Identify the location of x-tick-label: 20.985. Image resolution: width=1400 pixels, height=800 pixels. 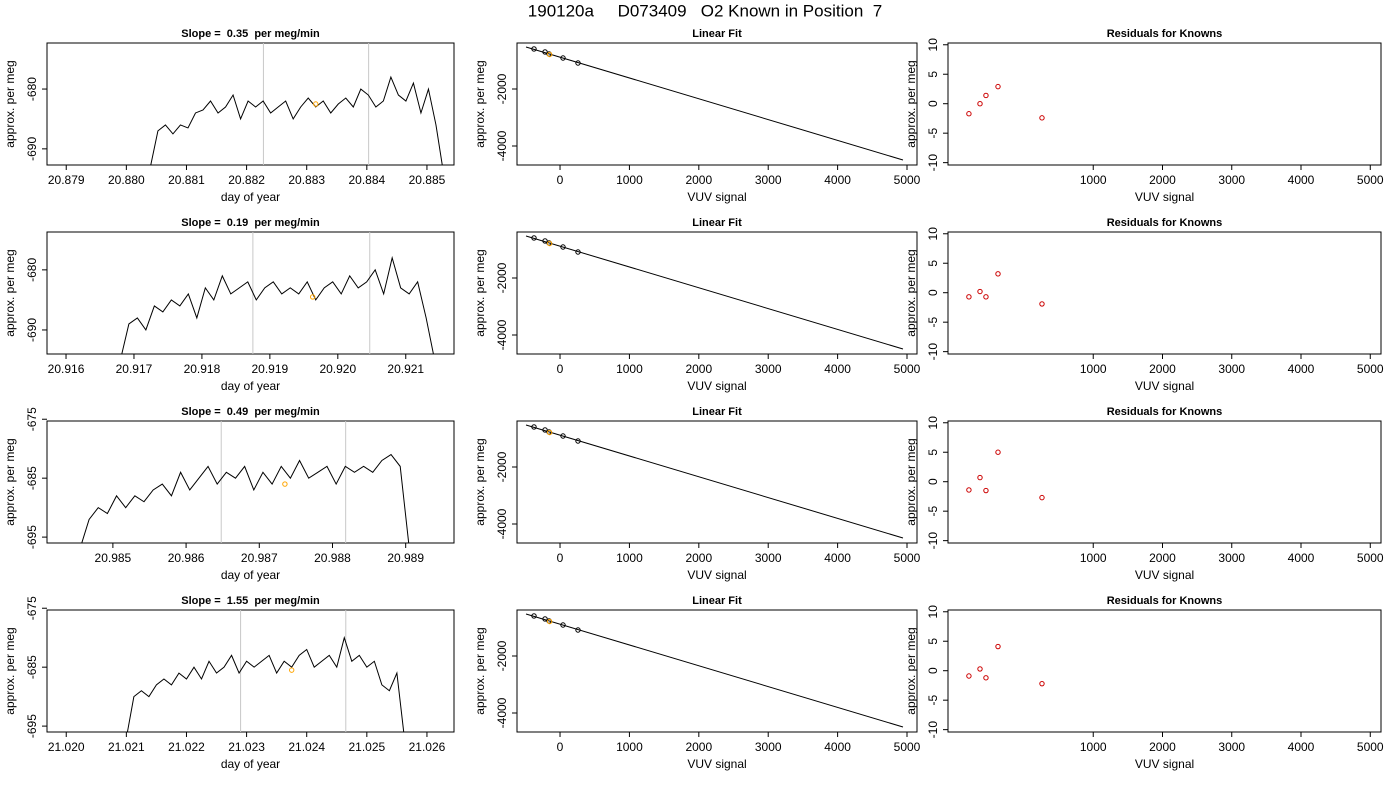
(113, 558).